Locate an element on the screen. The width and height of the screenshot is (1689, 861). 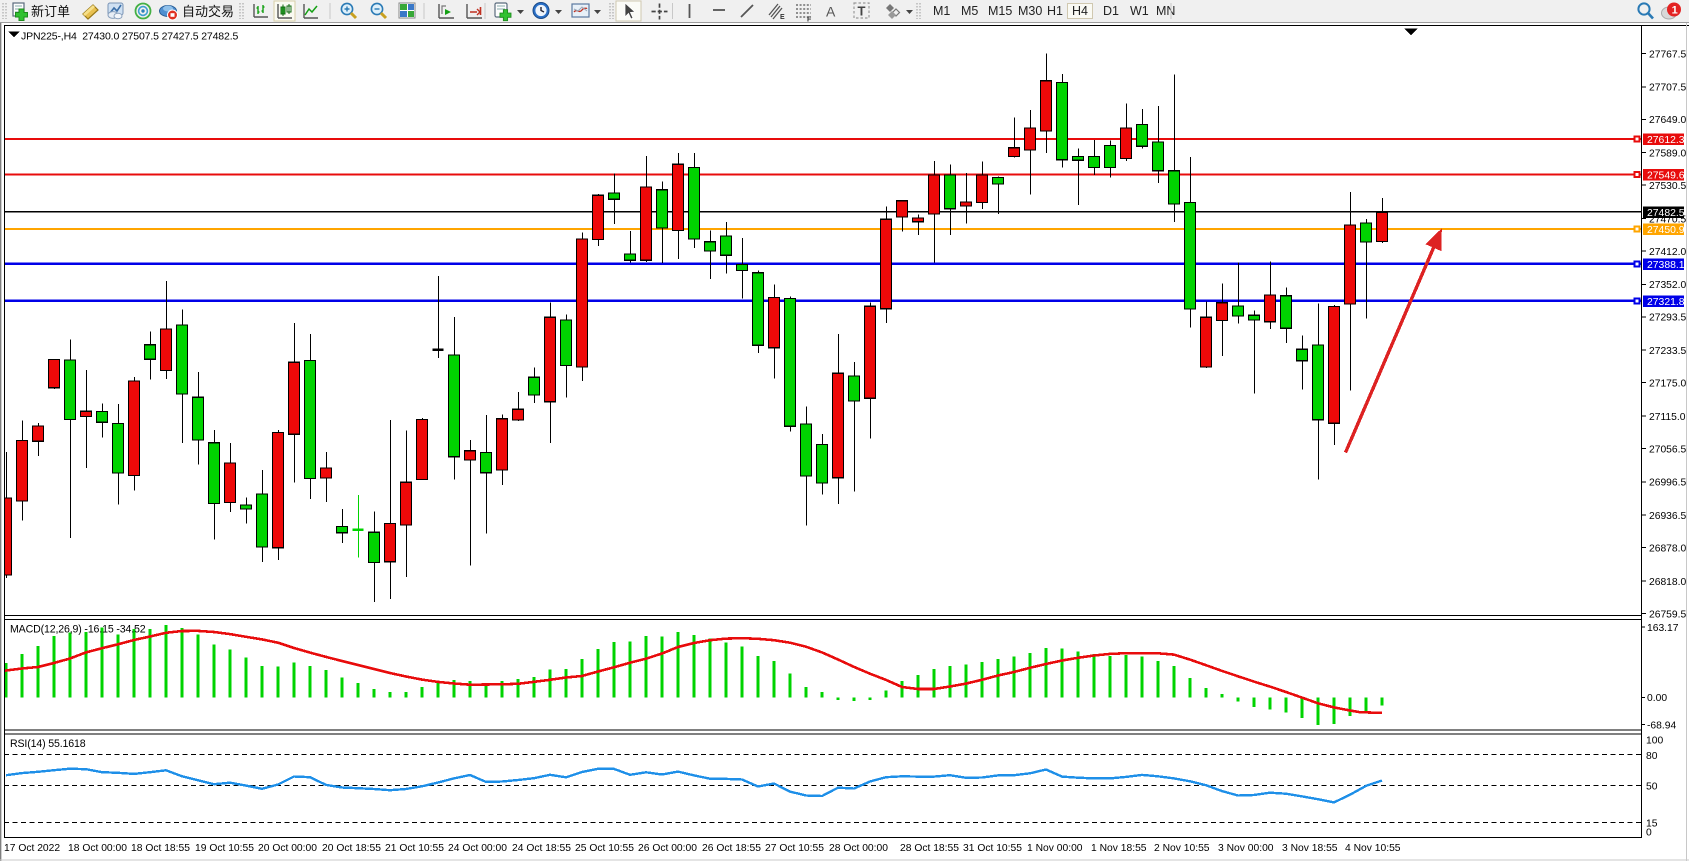
svg-text: 80 is located at coordinates (1652, 756).